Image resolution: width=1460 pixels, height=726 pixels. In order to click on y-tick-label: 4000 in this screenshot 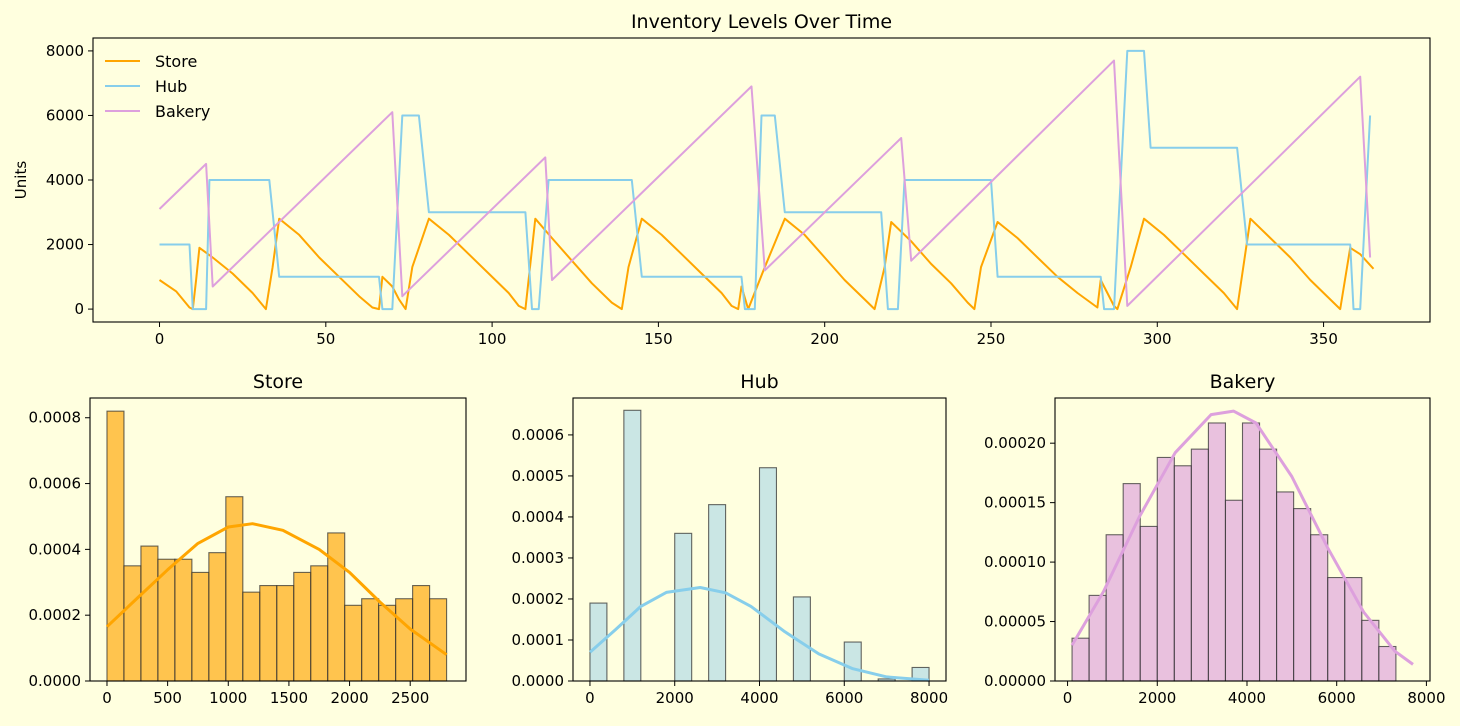, I will do `click(65, 180)`.